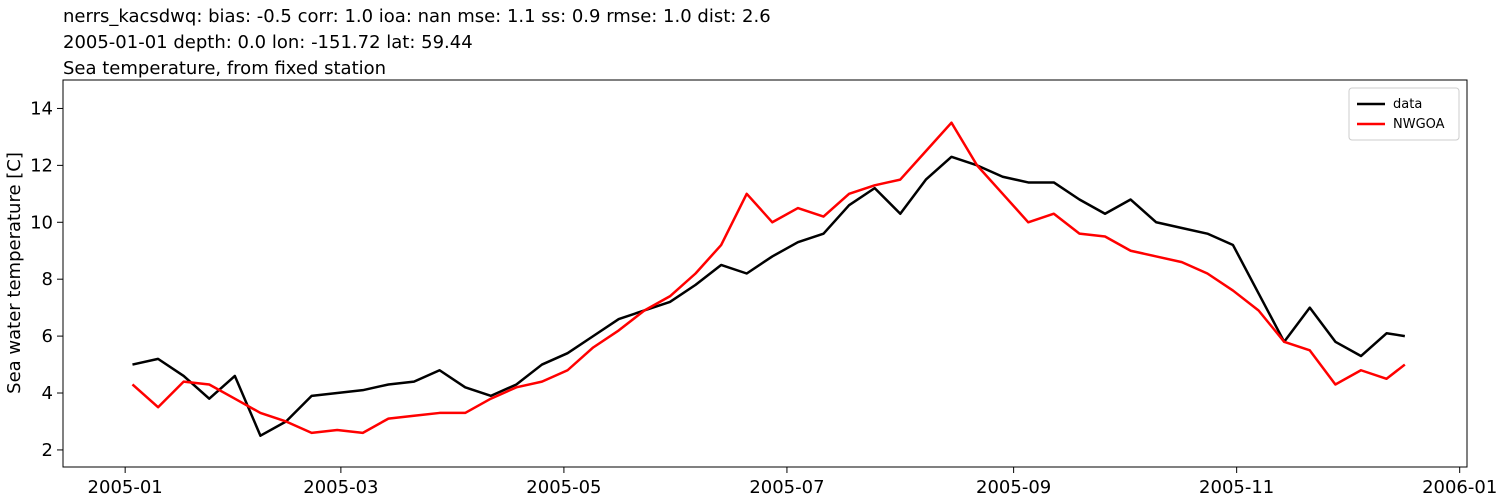 This screenshot has height=504, width=1500. Describe the element at coordinates (47, 393) in the screenshot. I see `y-tick-label: 4` at that location.